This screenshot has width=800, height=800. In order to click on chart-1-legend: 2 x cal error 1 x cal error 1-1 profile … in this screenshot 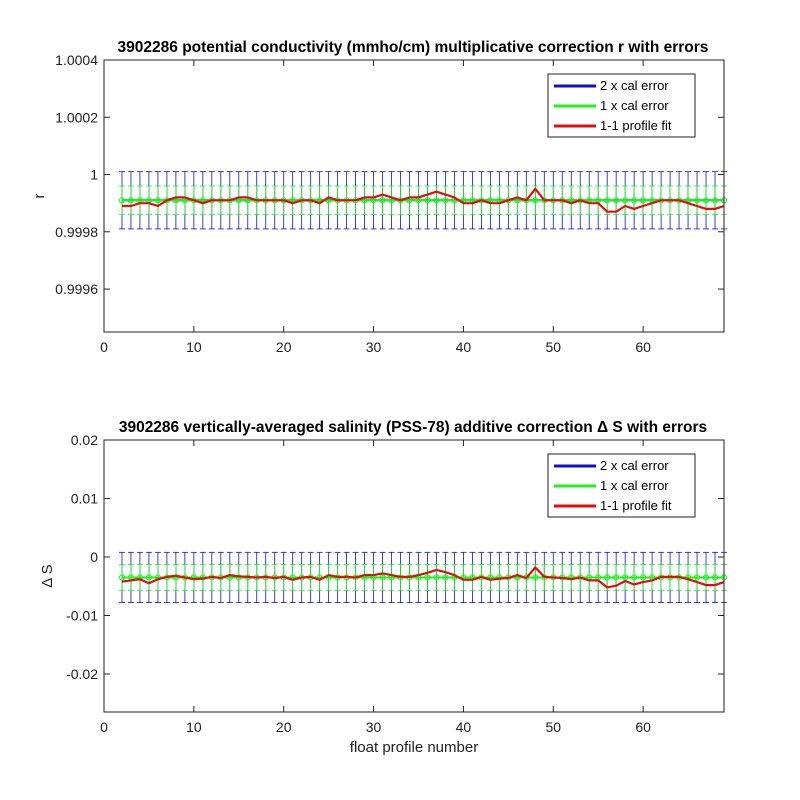, I will do `click(621, 105)`.